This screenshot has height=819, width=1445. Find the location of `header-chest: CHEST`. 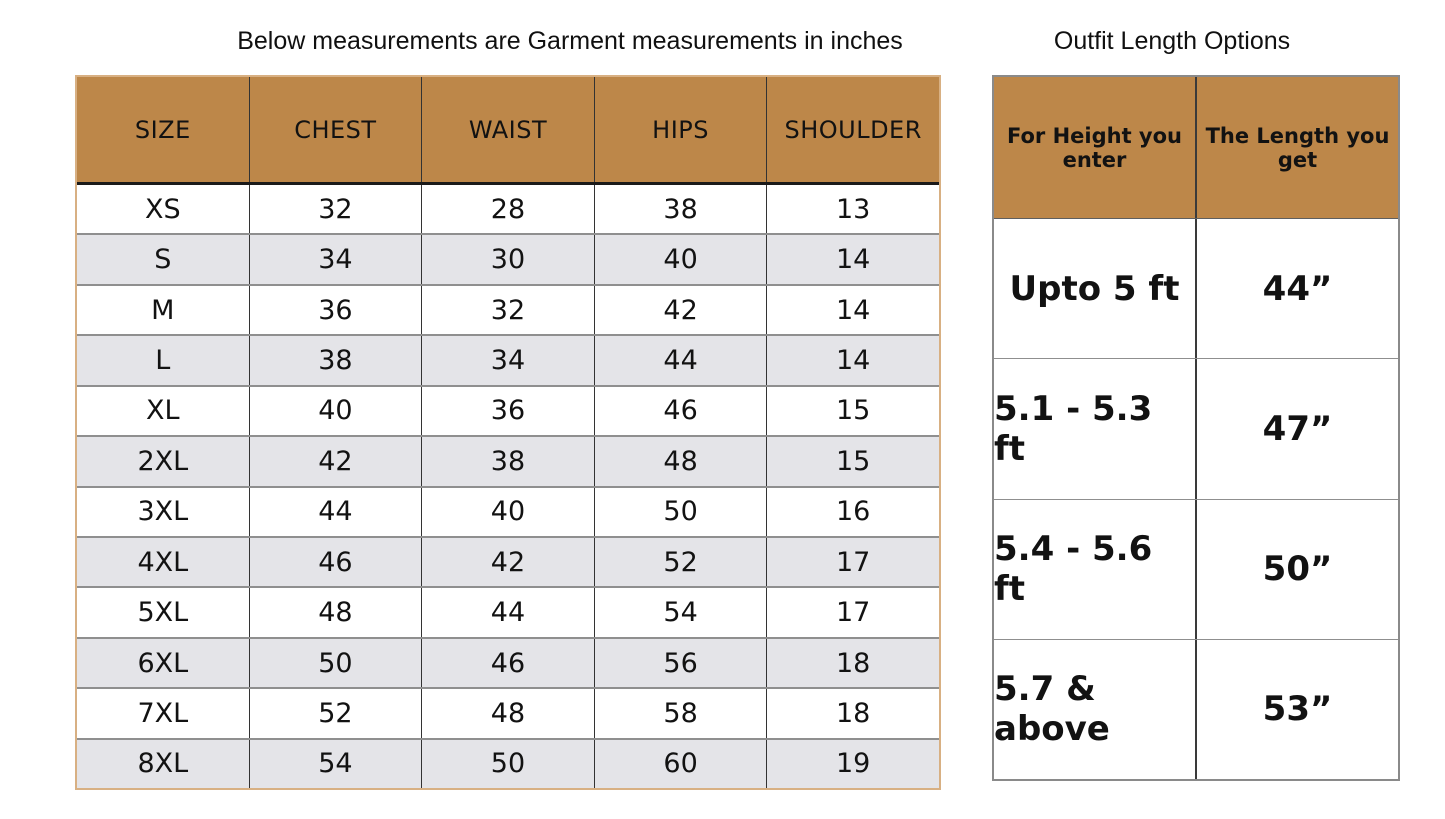

header-chest: CHEST is located at coordinates (336, 129).